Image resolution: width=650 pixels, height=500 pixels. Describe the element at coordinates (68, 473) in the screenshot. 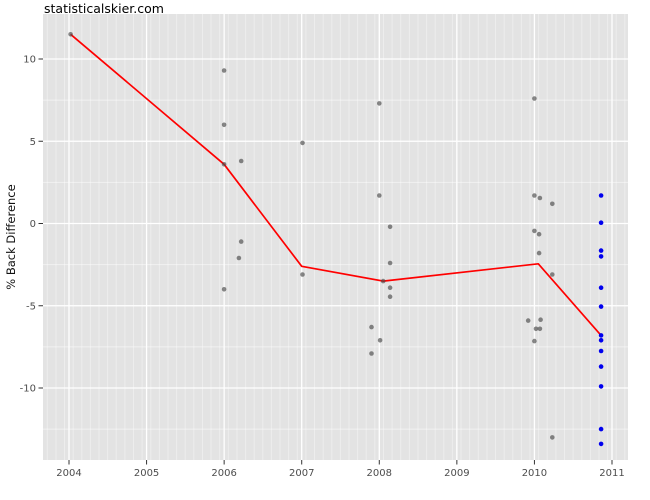

I see `x-tick-label: 2004` at that location.